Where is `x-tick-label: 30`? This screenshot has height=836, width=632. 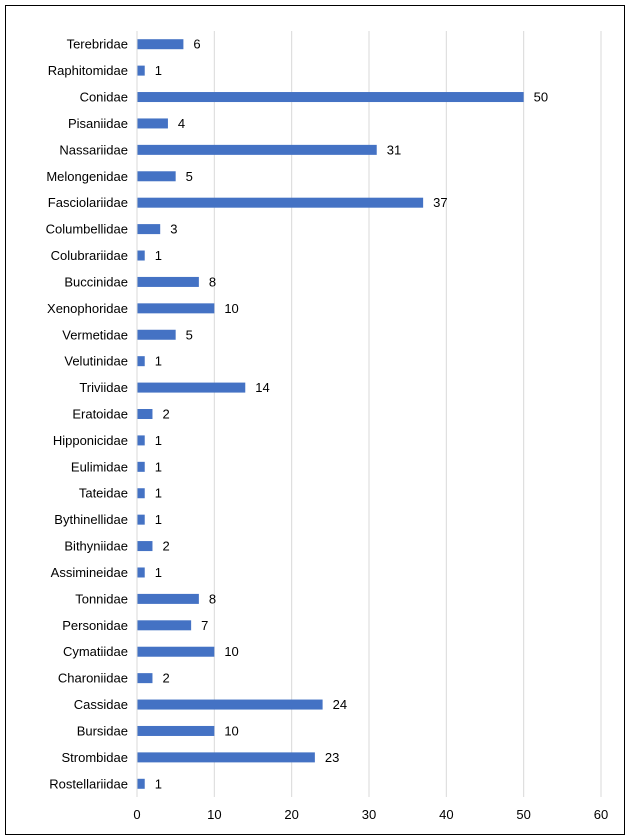 x-tick-label: 30 is located at coordinates (369, 814).